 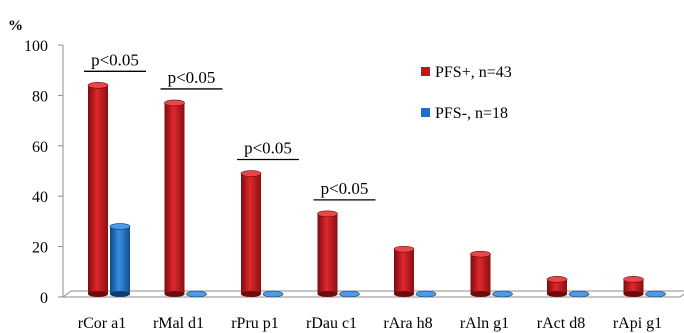 I want to click on y-tick-label: 40, so click(x=40, y=197).